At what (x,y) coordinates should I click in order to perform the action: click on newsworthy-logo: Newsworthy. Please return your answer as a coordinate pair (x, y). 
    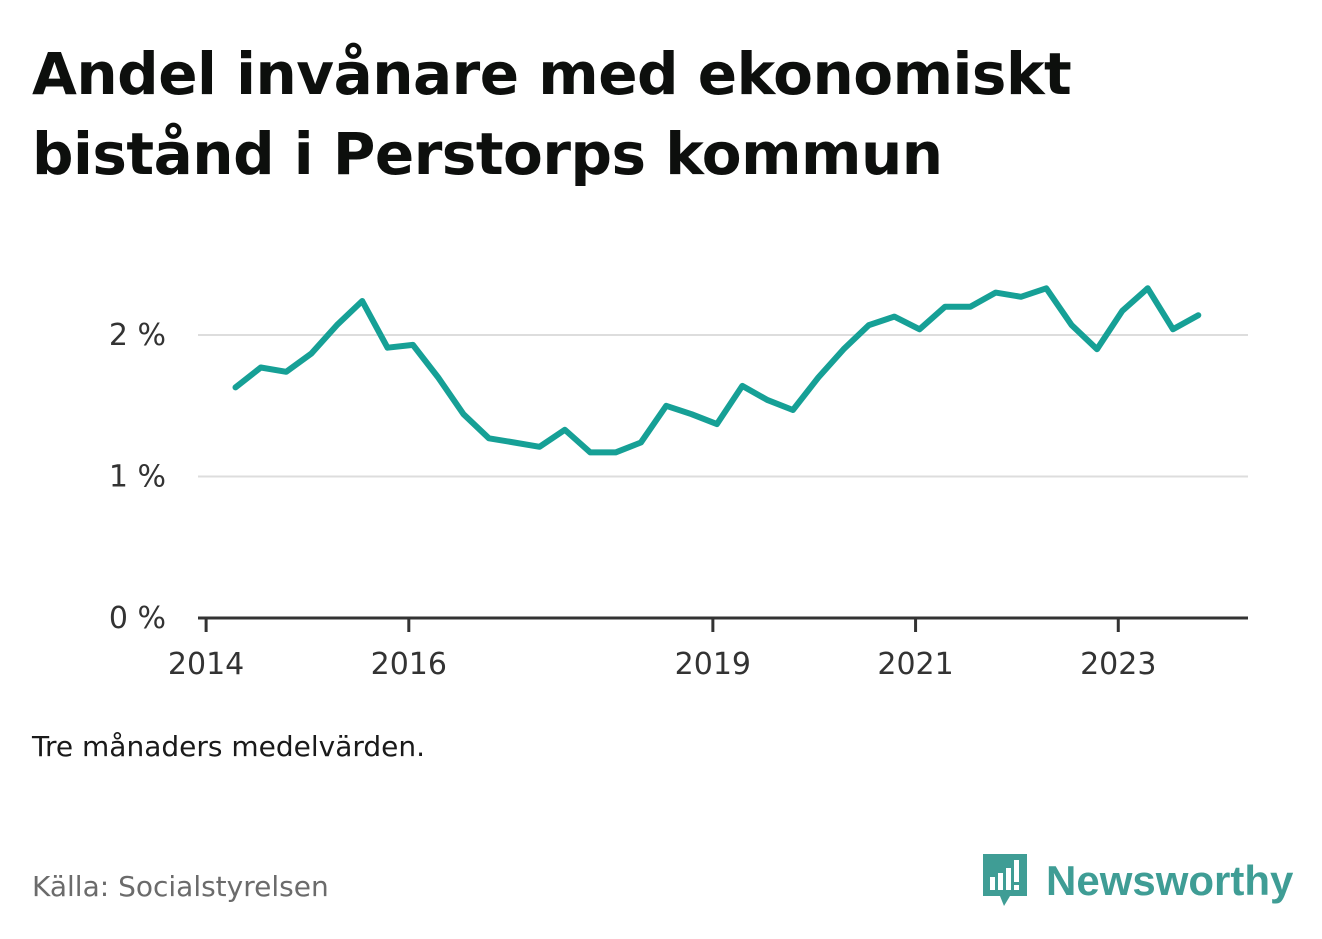
    Looking at the image, I should click on (1136, 881).